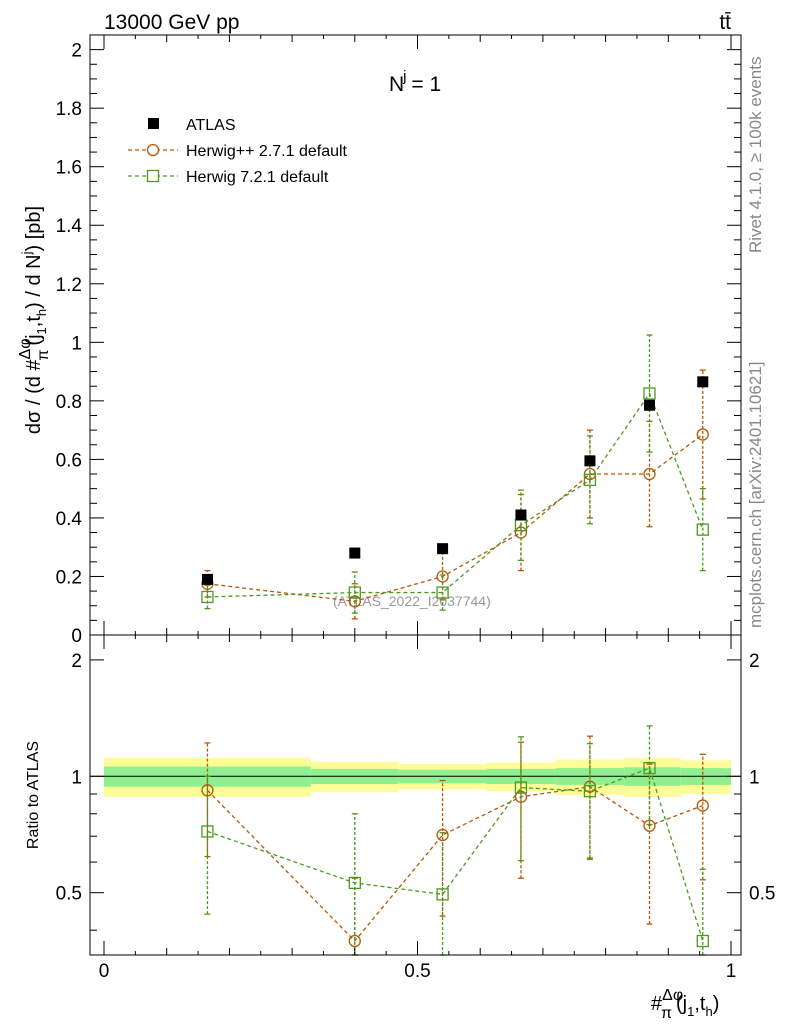  What do you see at coordinates (76, 777) in the screenshot?
I see `ratio-ytick-label: 1` at bounding box center [76, 777].